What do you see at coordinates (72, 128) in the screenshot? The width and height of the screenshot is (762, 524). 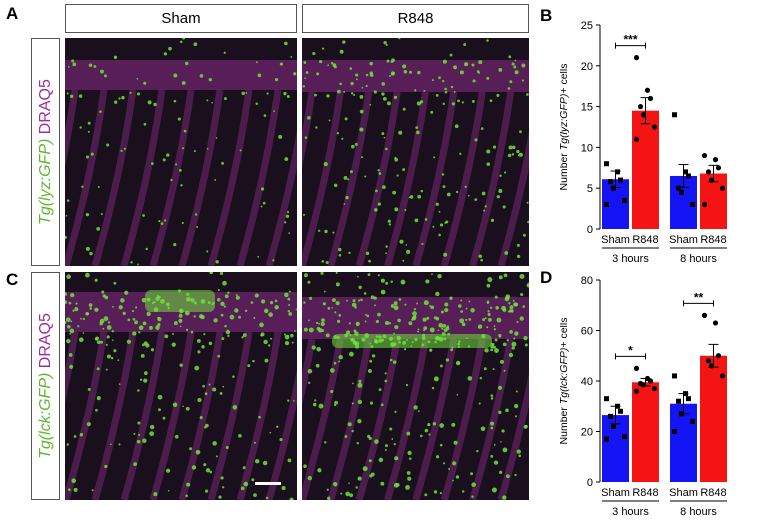 I see `gill-filament` at bounding box center [72, 128].